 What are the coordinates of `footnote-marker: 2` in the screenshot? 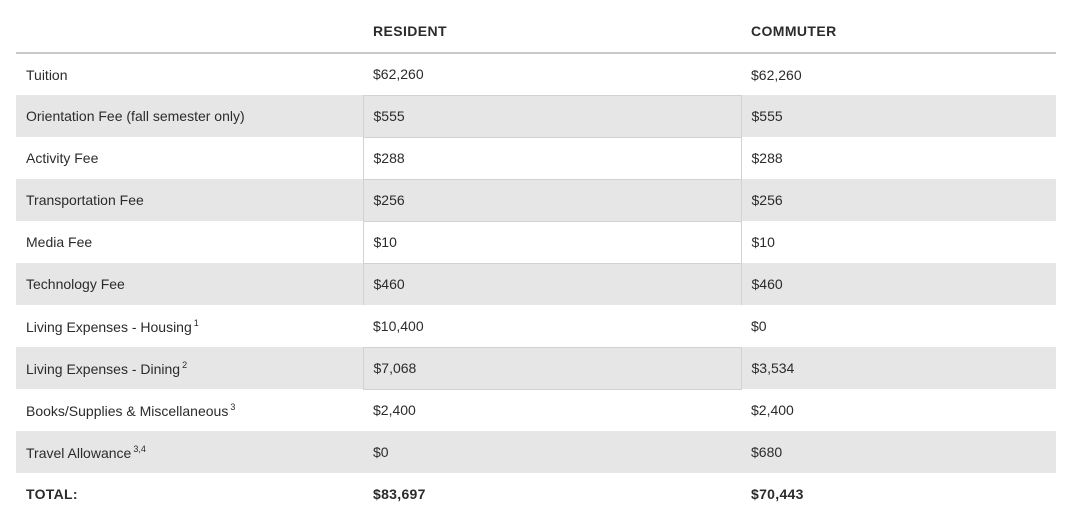 It's located at (185, 364).